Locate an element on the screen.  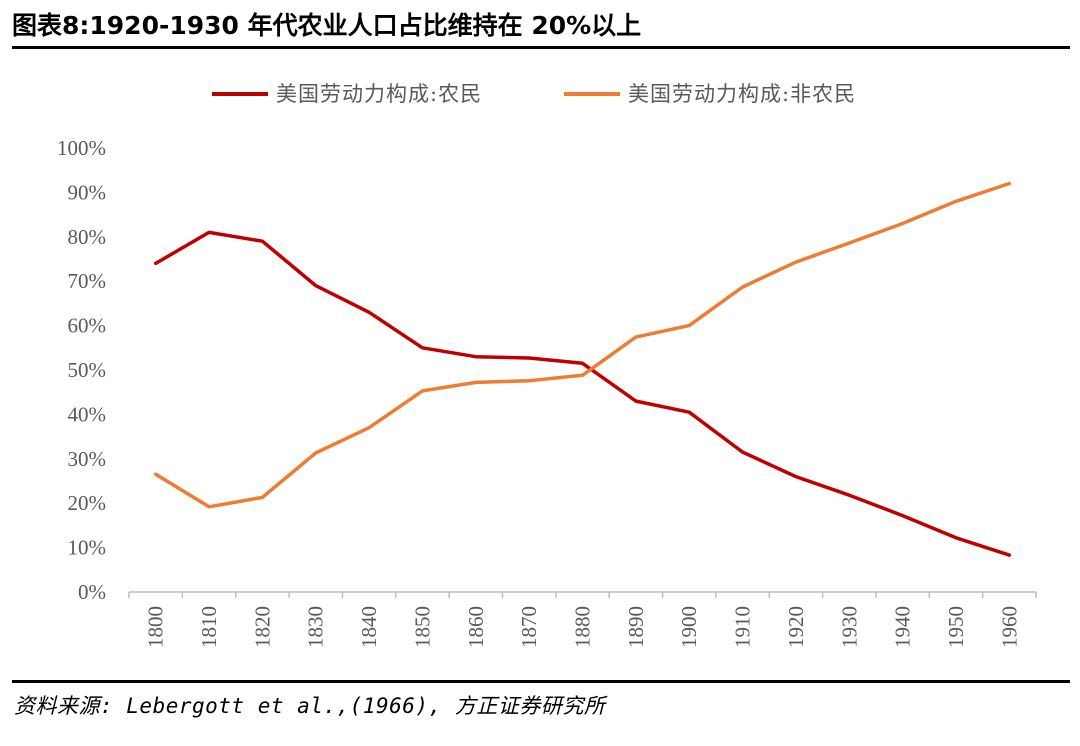
x-tick-label: 1940 is located at coordinates (903, 627).